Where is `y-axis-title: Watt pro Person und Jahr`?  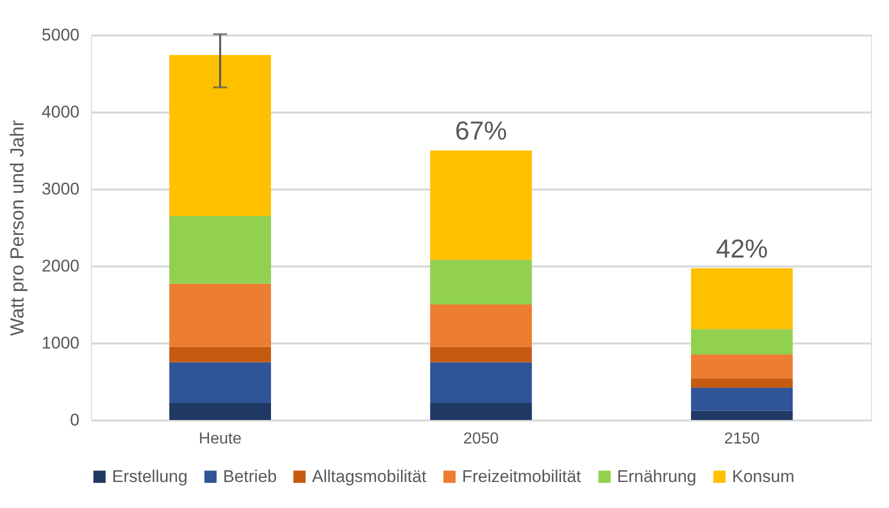
y-axis-title: Watt pro Person und Jahr is located at coordinates (18, 227).